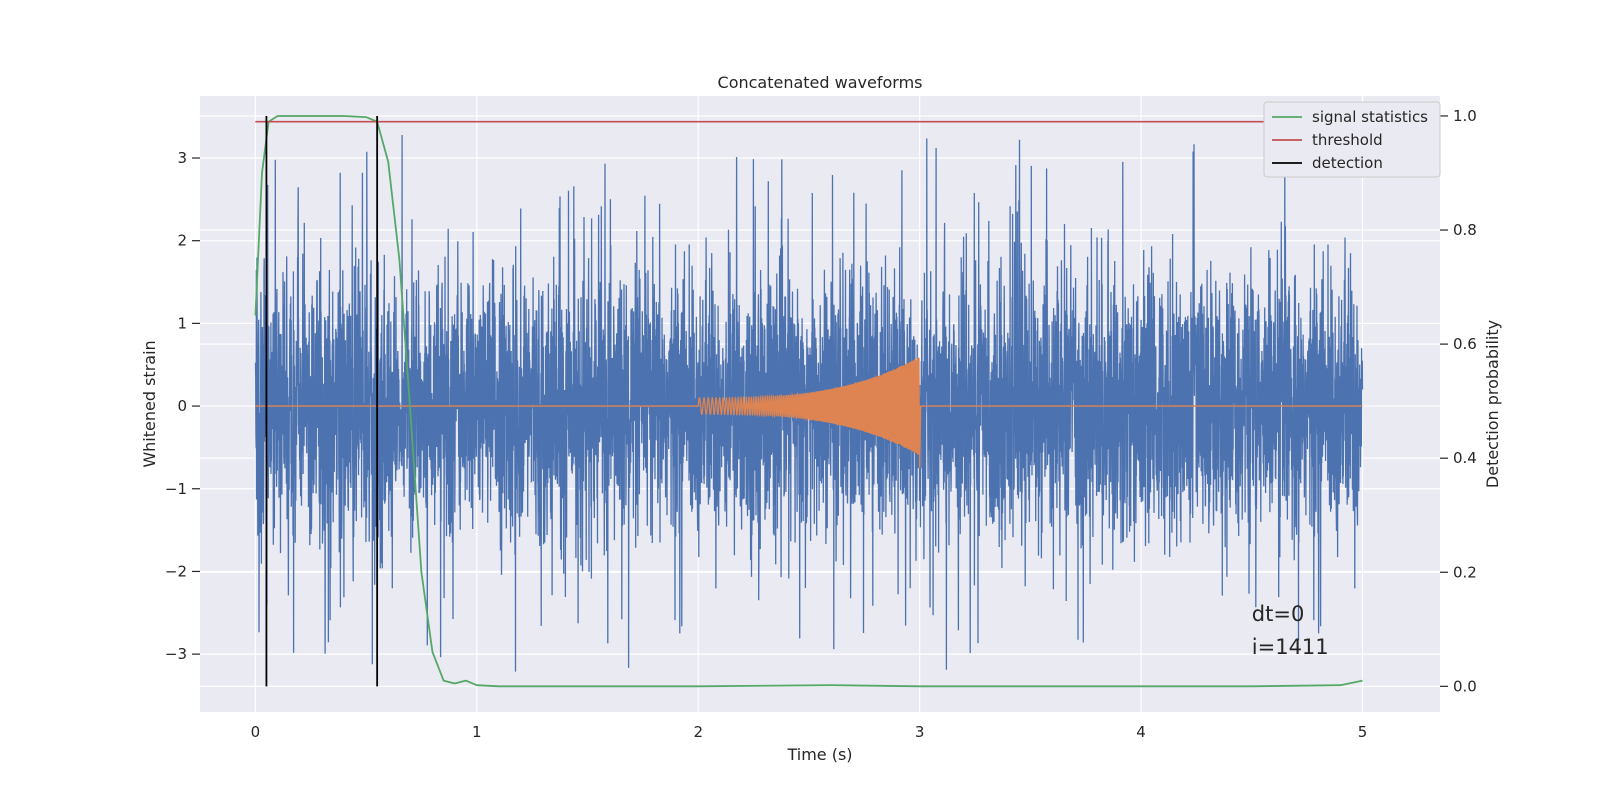 This screenshot has width=1600, height=800. What do you see at coordinates (176, 489) in the screenshot?
I see `y-tick-label: −1` at bounding box center [176, 489].